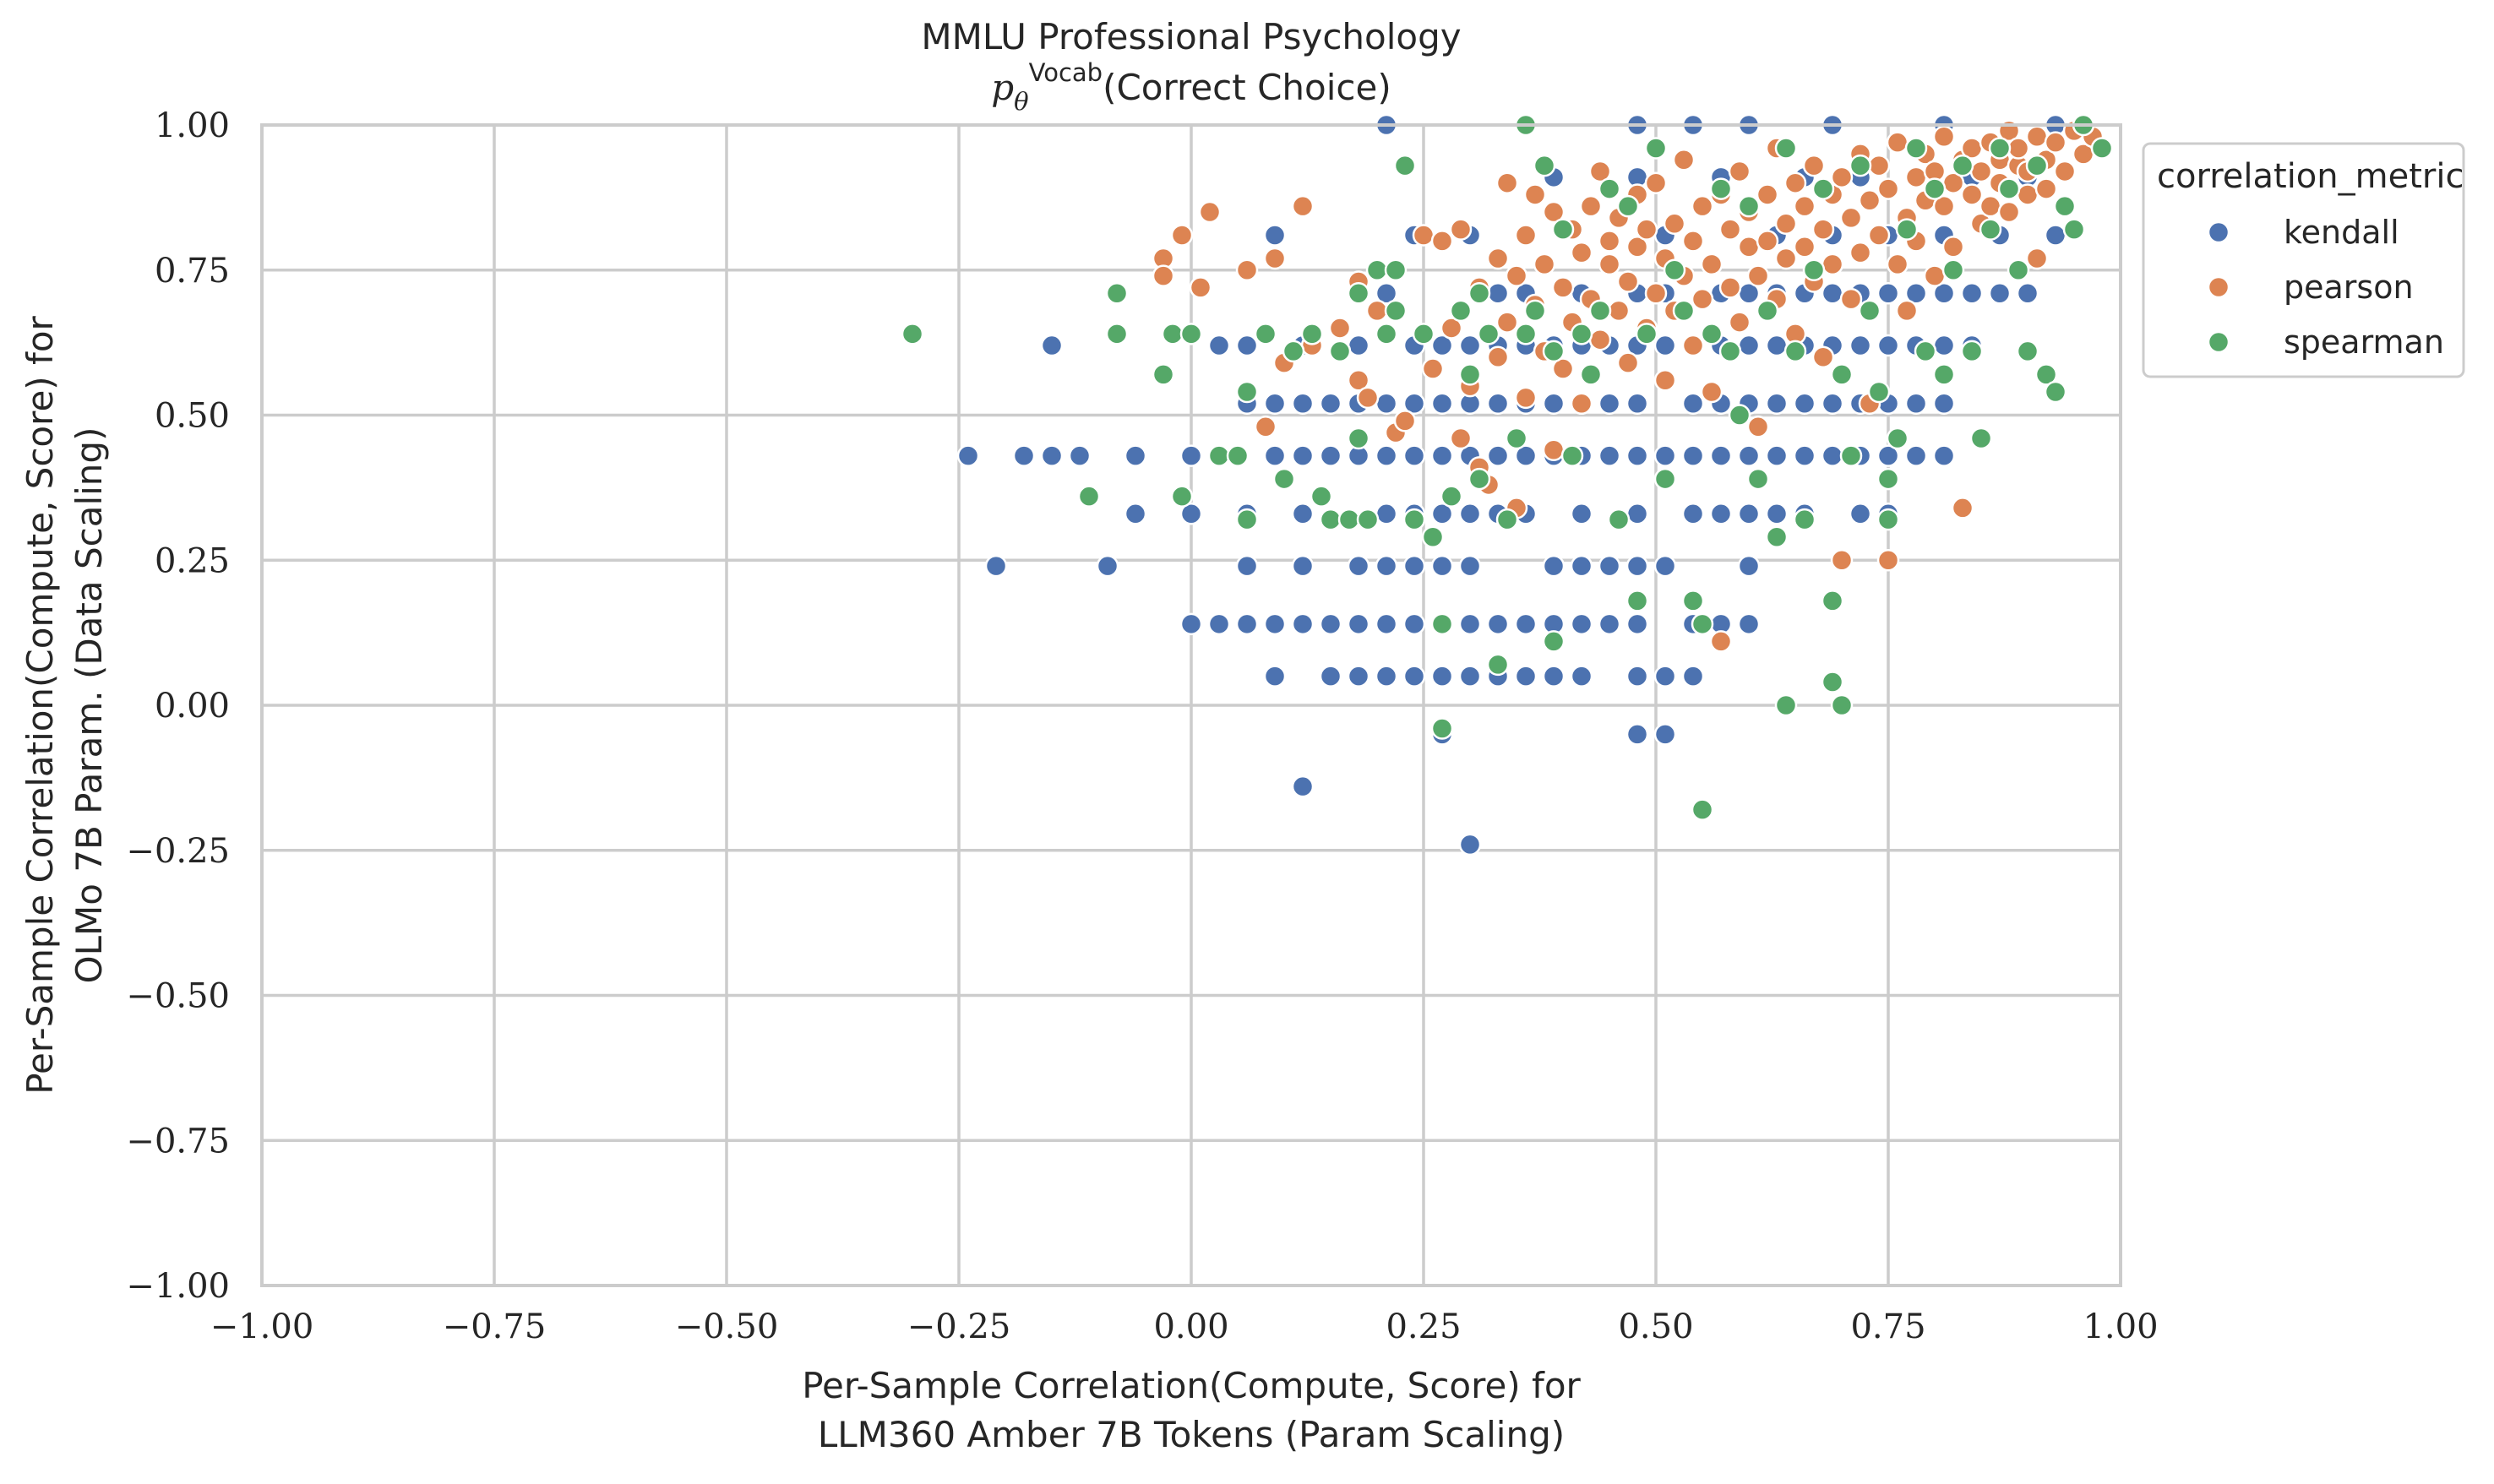 Image resolution: width=2494 pixels, height=1484 pixels. Describe the element at coordinates (2218, 342) in the screenshot. I see `legend-marker-spearman` at that location.